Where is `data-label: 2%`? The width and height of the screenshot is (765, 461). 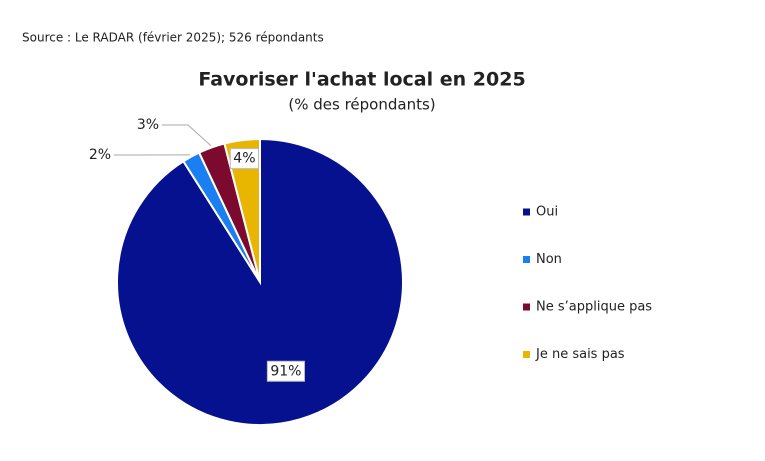
data-label: 2% is located at coordinates (100, 155).